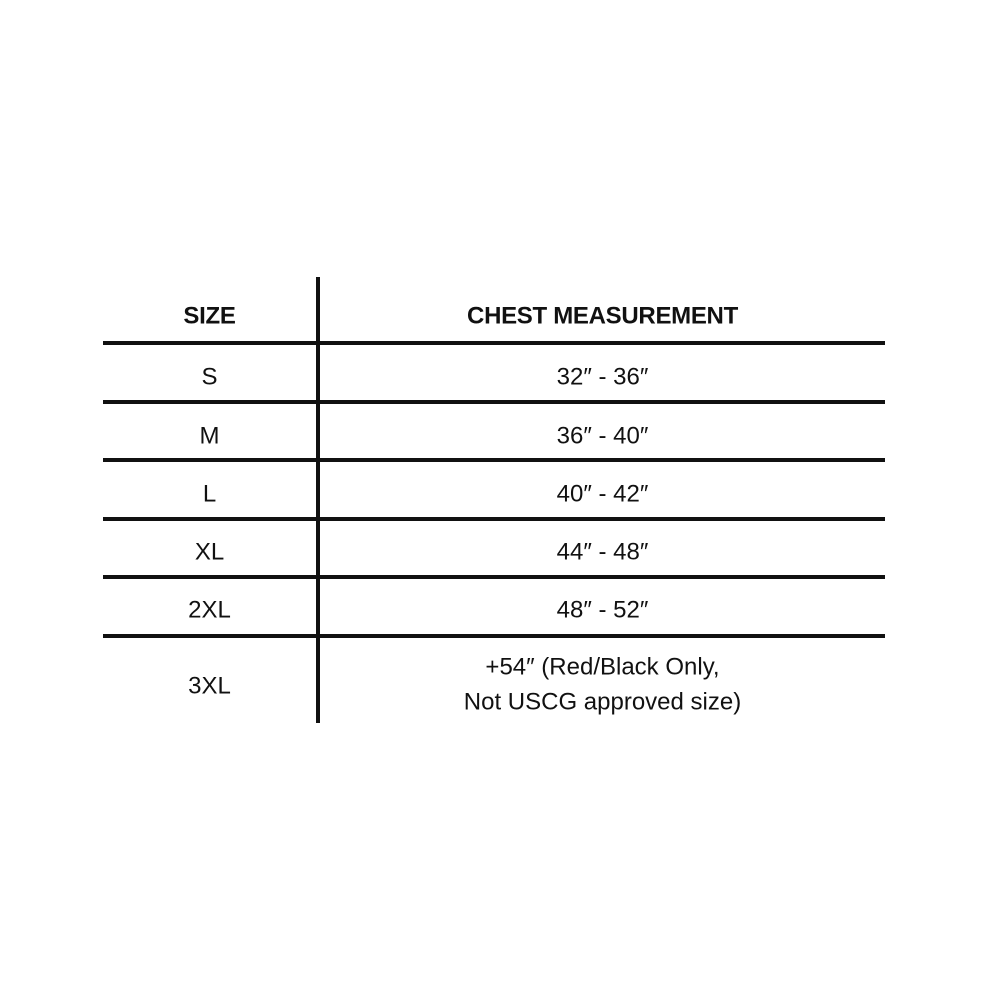 The width and height of the screenshot is (1000, 1000). What do you see at coordinates (209, 436) in the screenshot?
I see `size-cell: M` at bounding box center [209, 436].